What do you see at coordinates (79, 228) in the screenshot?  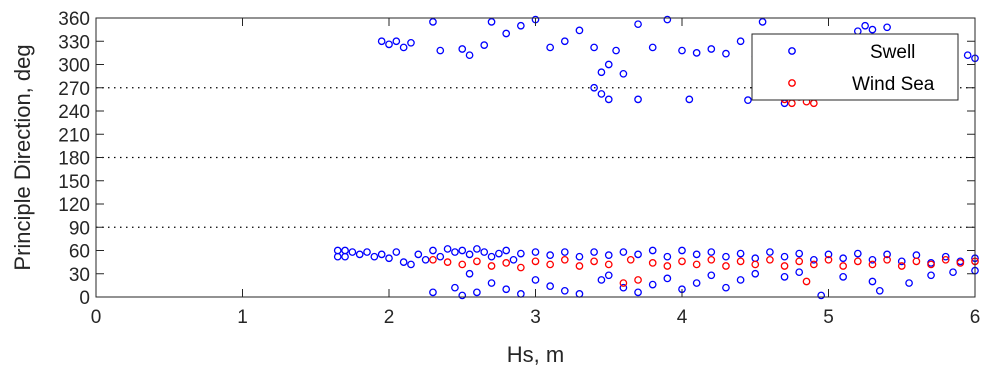 I see `y-tick-label: 90` at bounding box center [79, 228].